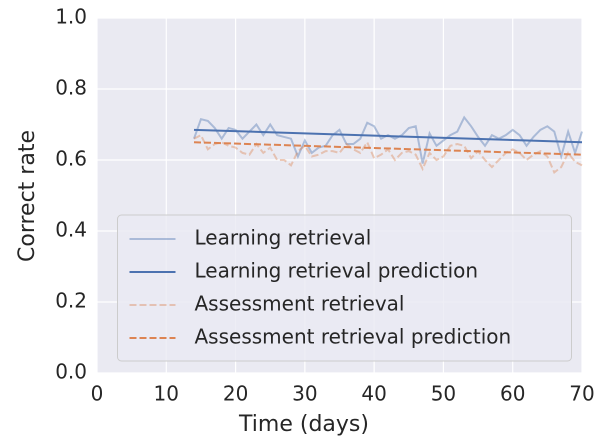 This screenshot has width=607, height=441. Describe the element at coordinates (581, 394) in the screenshot. I see `x-tick-label: 70` at that location.